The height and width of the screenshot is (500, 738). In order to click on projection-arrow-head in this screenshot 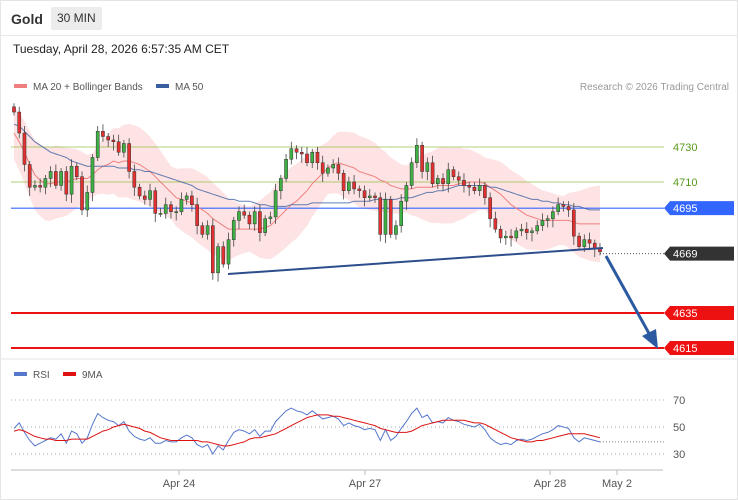, I will do `click(650, 339)`.